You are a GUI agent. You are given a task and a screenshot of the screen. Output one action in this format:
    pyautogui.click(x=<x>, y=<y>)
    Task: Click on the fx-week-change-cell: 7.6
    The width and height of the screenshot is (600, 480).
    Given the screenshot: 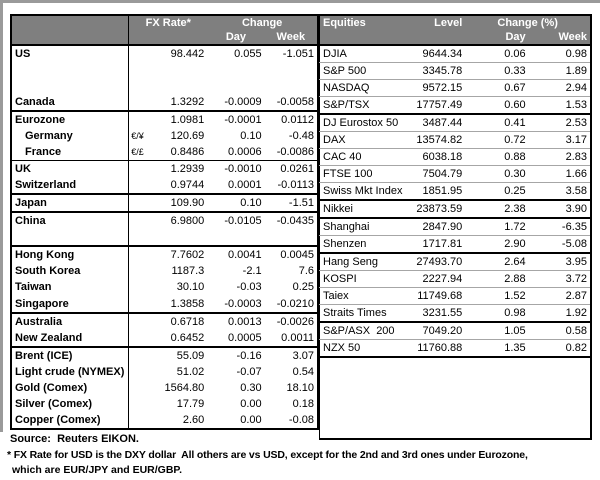 What is the action you would take?
    pyautogui.click(x=306, y=271)
    